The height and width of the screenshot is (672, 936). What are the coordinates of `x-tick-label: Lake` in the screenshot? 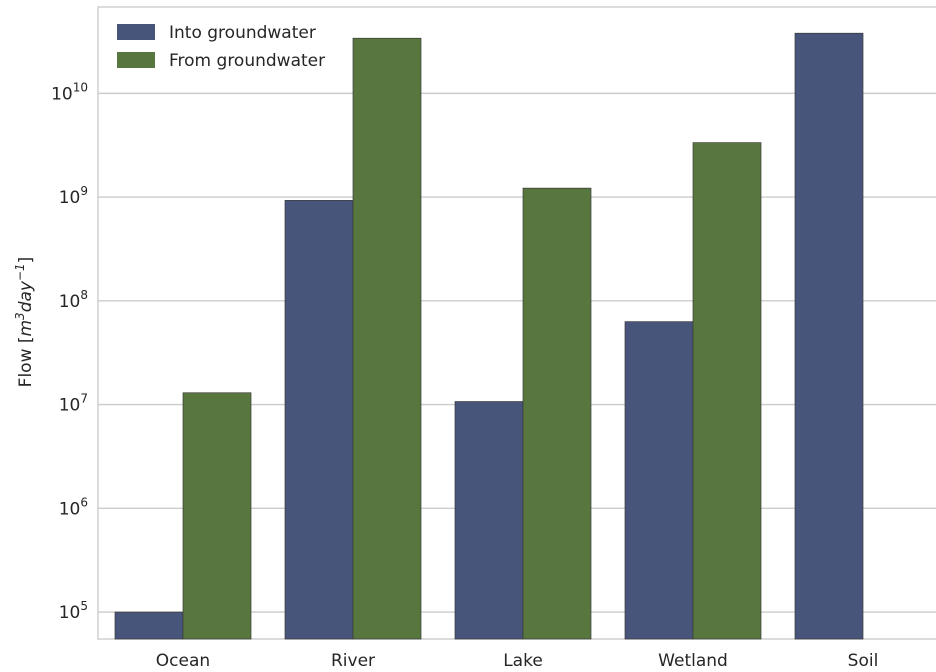 It's located at (523, 661).